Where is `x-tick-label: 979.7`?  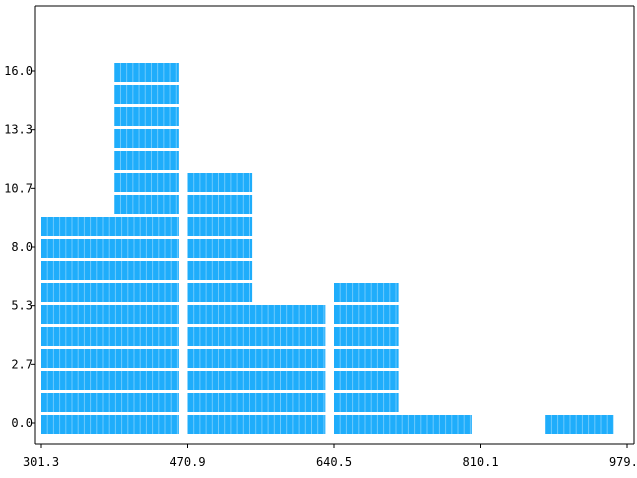 x-tick-label: 979.7 is located at coordinates (623, 462).